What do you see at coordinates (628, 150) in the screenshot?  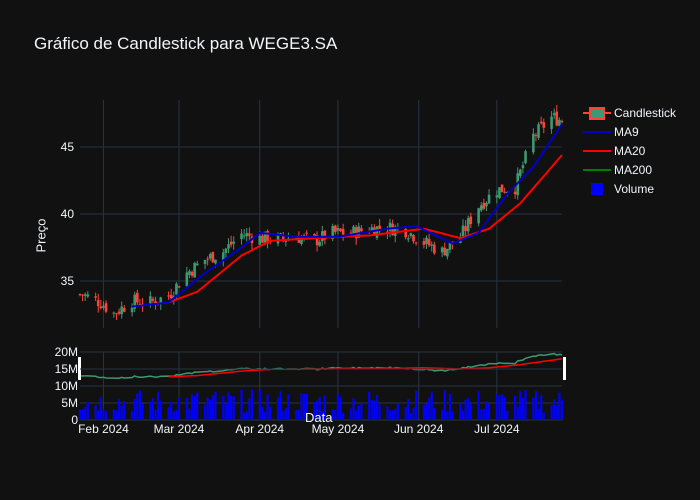 I see `legend-item-ma20: MA20` at bounding box center [628, 150].